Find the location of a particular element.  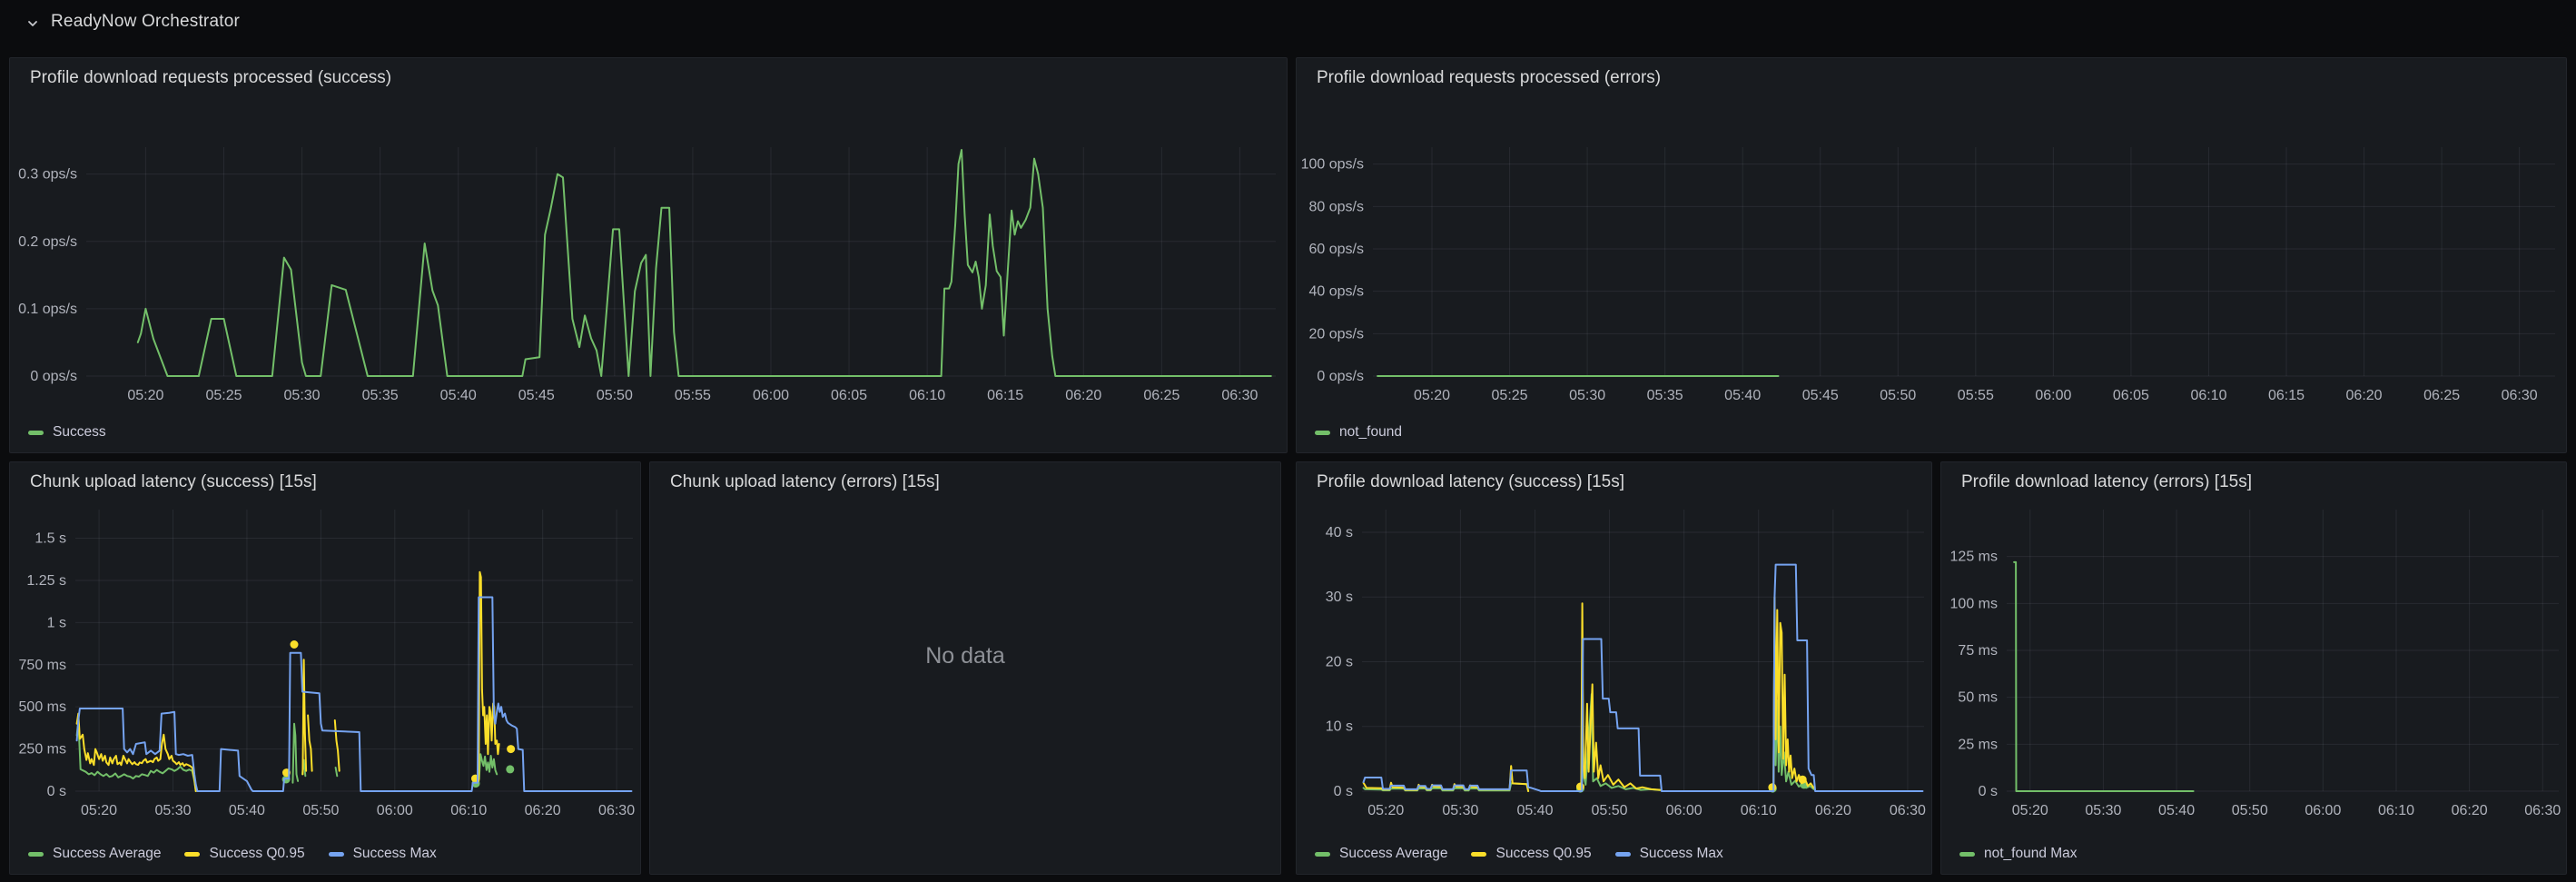

svg-text: 05:35 is located at coordinates (380, 395).